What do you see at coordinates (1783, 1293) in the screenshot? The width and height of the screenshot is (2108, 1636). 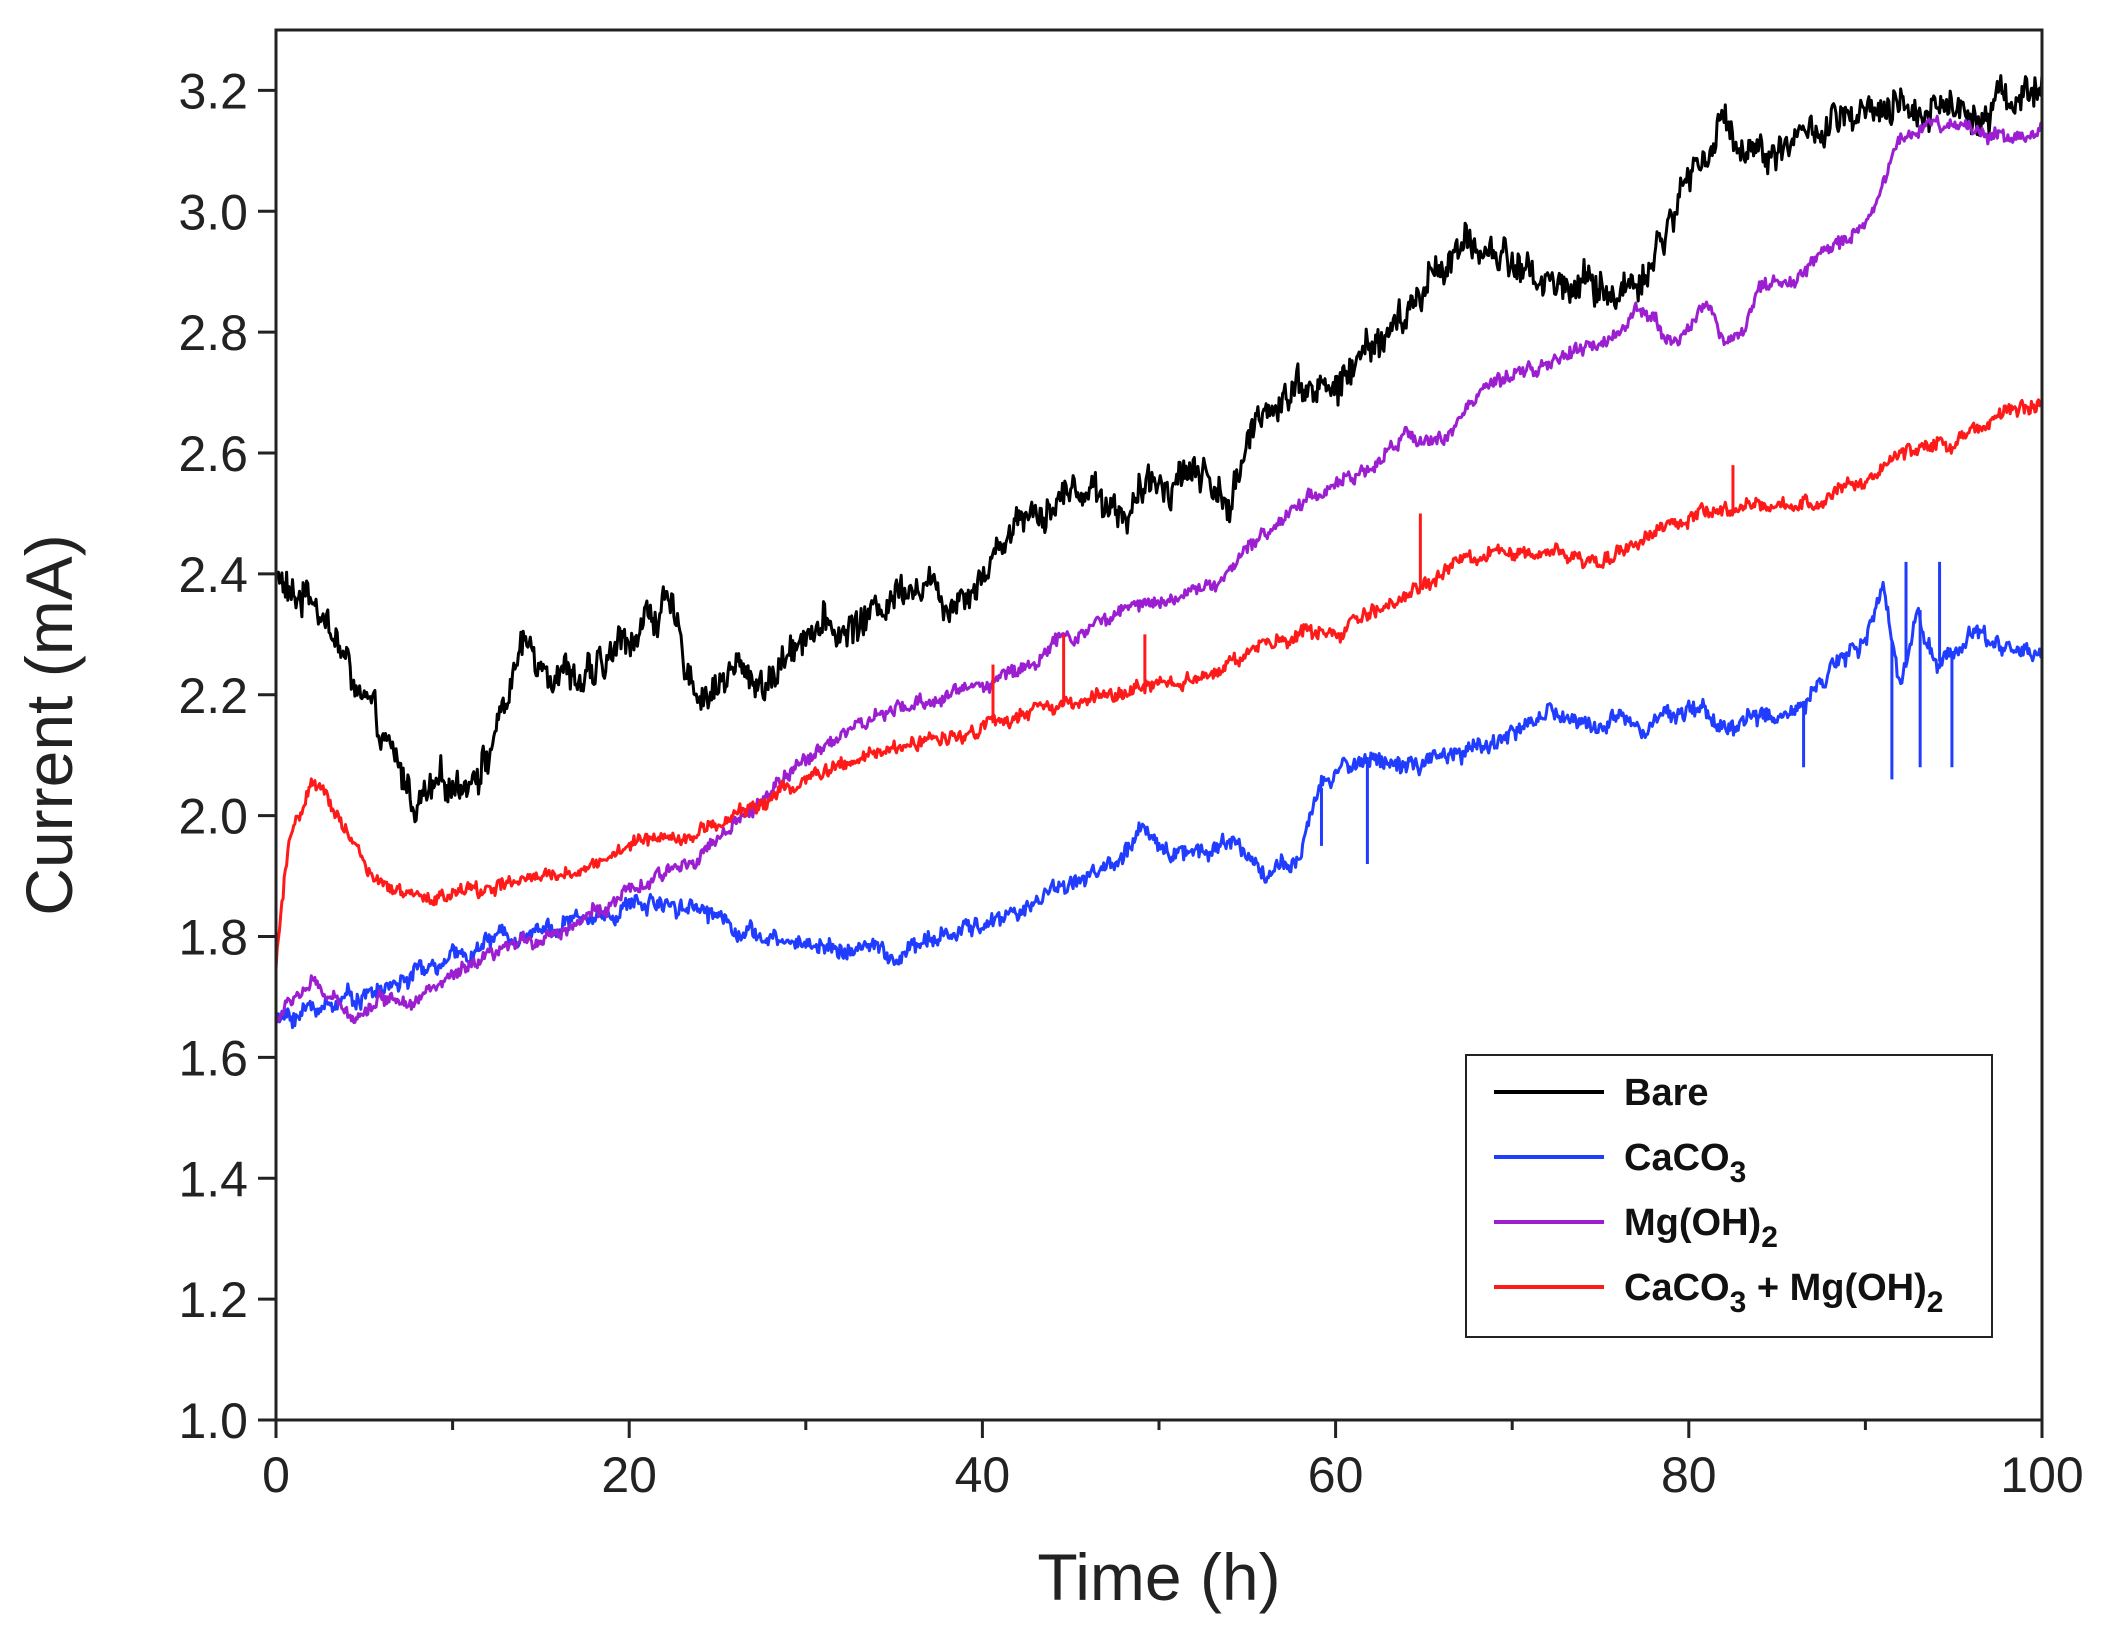 I see `legend-label: CaCO3 + Mg(OH)2` at bounding box center [1783, 1293].